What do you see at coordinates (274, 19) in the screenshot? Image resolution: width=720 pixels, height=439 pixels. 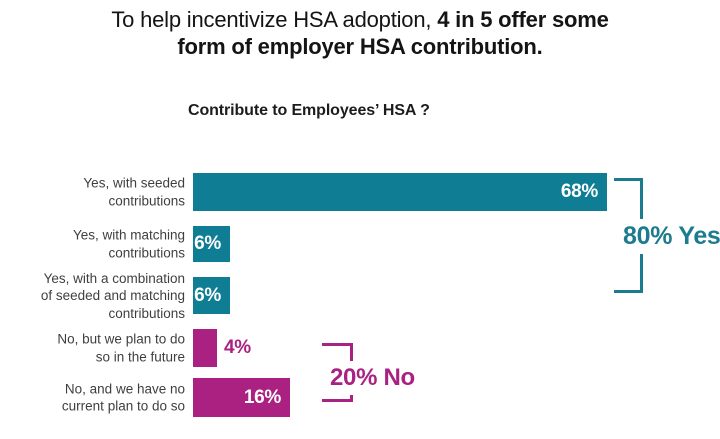 I see `title-regular-part: To help incentivize HSA adoption,` at bounding box center [274, 19].